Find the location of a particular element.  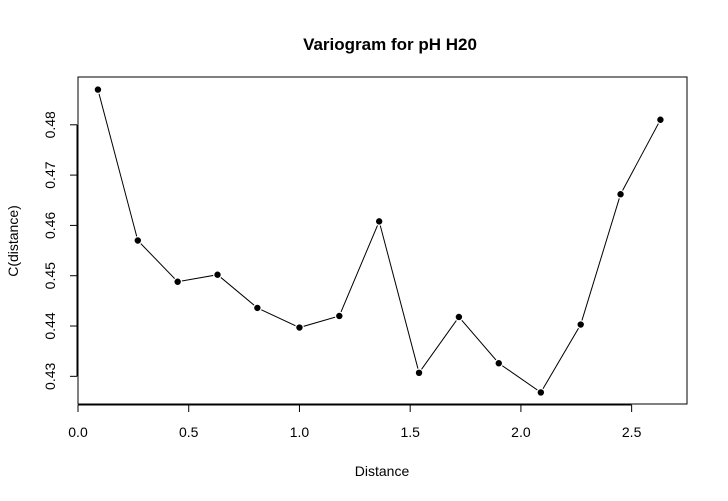

x-tick-label: 1.5 is located at coordinates (410, 432).